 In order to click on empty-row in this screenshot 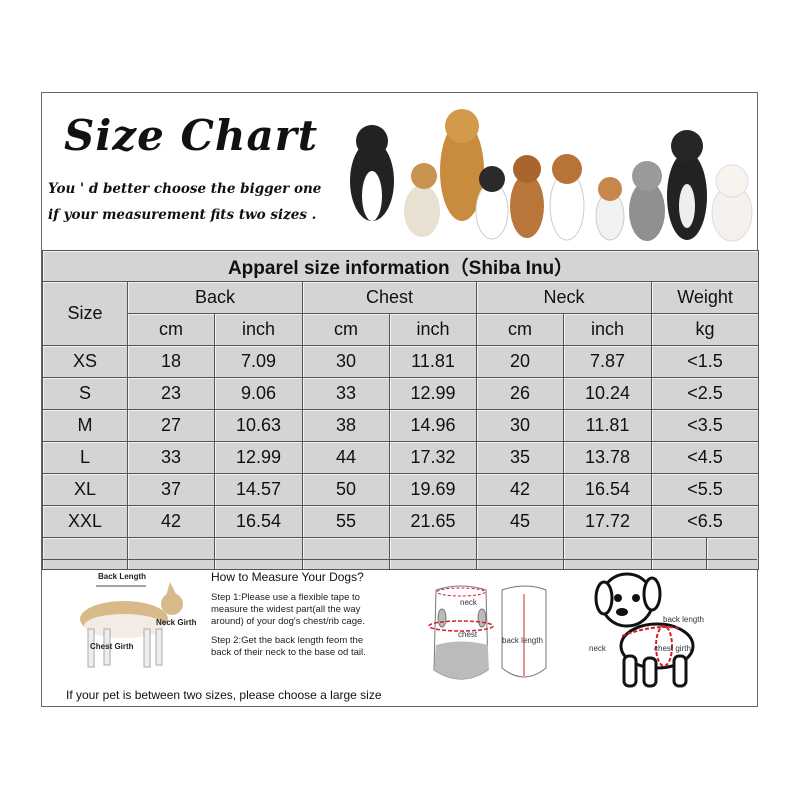, I will do `click(401, 553)`.